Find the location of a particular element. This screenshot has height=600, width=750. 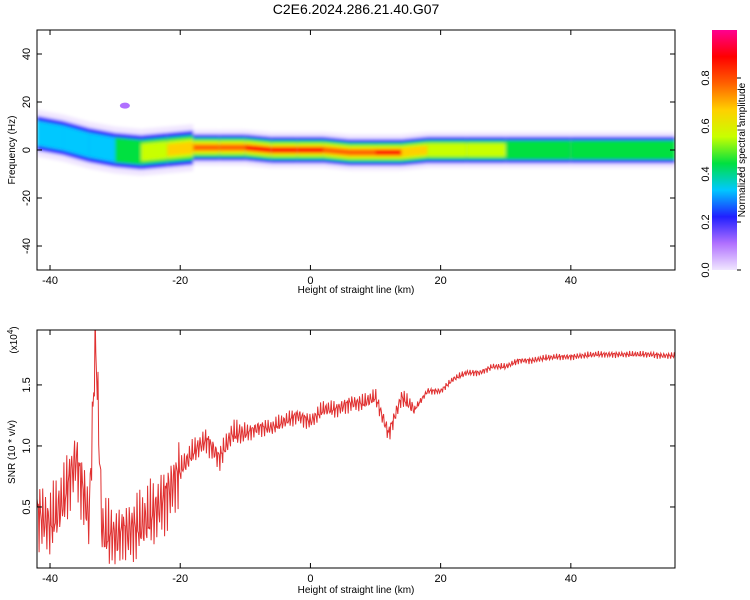

spectrogram-spot is located at coordinates (124, 105).